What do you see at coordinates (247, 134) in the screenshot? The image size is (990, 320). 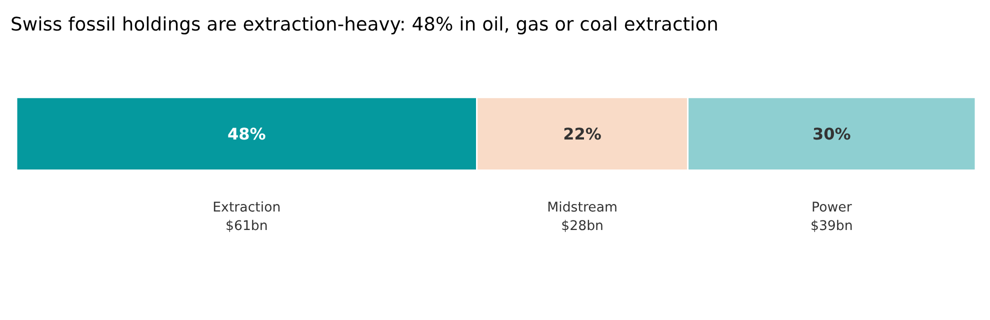 I see `data-label: 48%` at bounding box center [247, 134].